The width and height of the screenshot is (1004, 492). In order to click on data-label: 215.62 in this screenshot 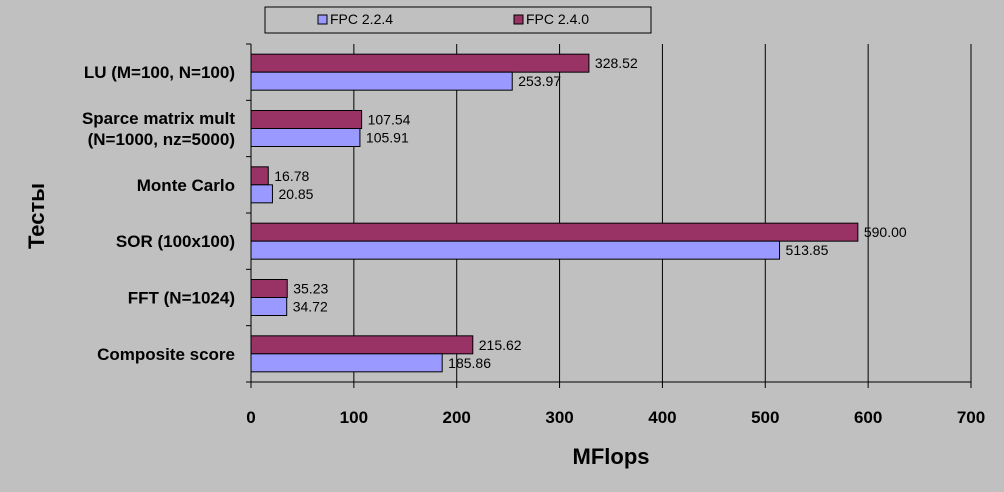, I will do `click(500, 345)`.